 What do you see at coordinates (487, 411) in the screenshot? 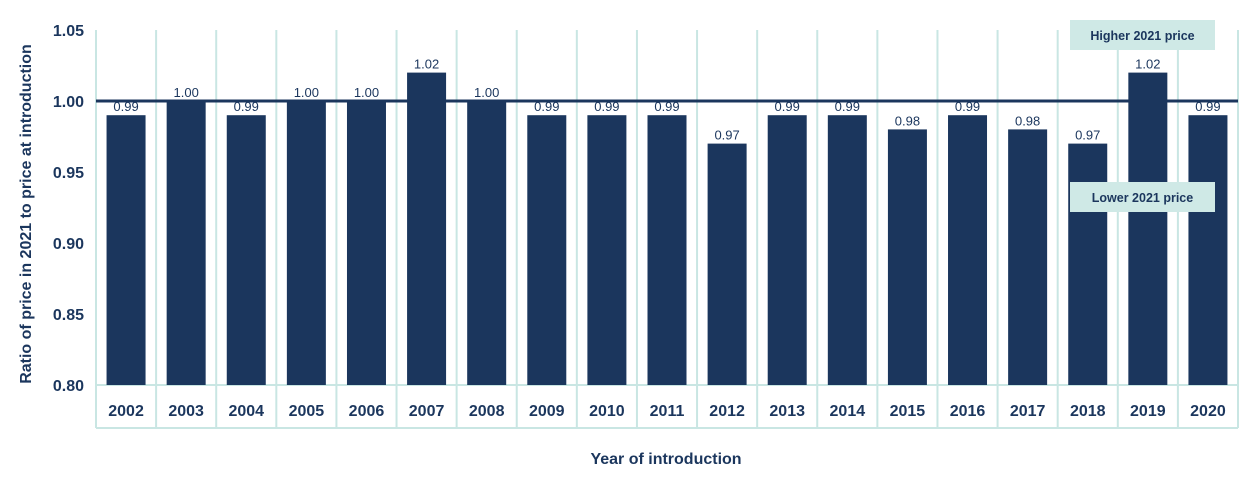
I see `x-tick-label-2008: 2008` at bounding box center [487, 411].